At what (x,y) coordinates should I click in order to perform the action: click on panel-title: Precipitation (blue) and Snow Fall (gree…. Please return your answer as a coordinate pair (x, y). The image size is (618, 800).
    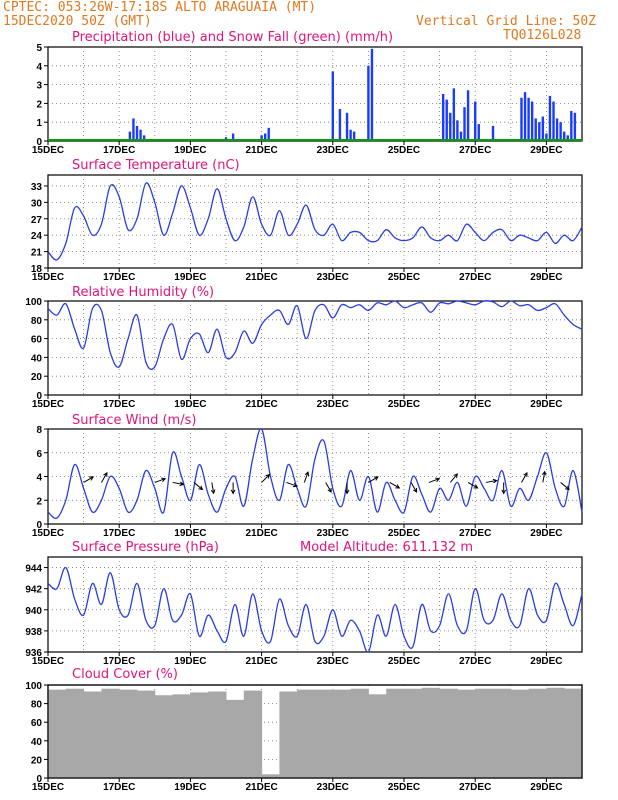
    Looking at the image, I should click on (232, 37).